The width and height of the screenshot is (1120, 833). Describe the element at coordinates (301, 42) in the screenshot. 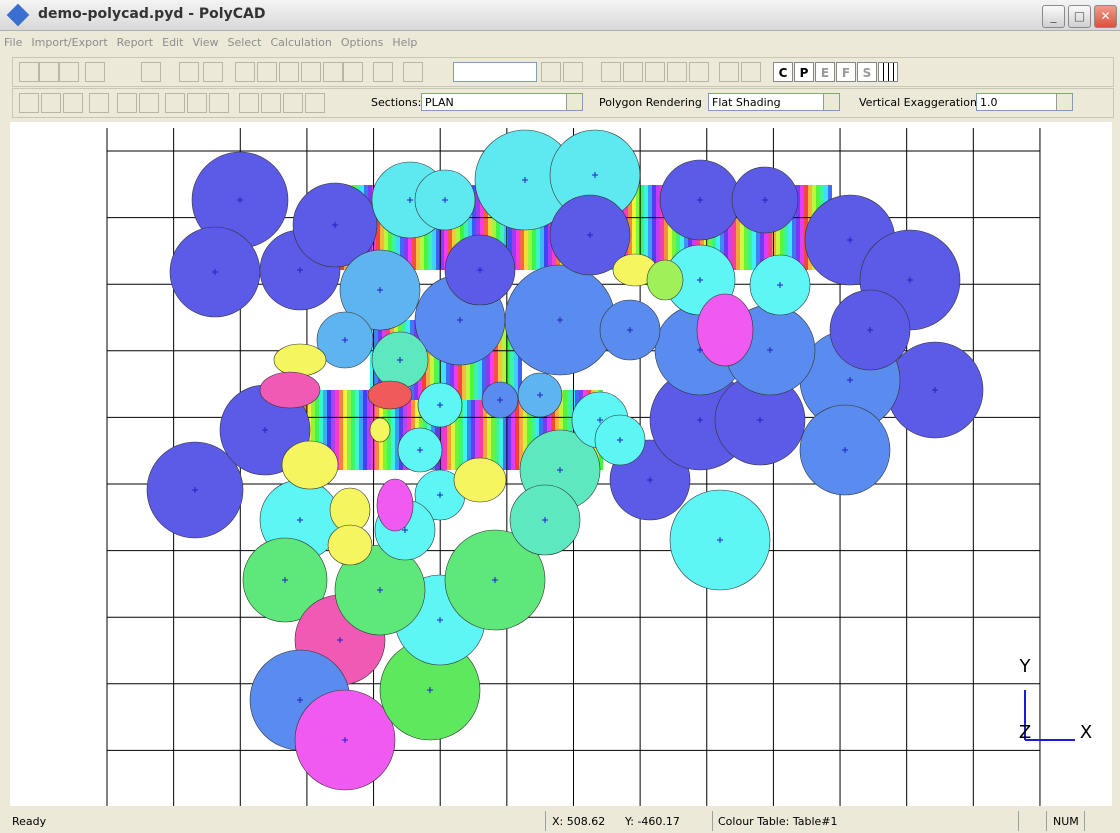

I see `menu-item: Calculation` at that location.